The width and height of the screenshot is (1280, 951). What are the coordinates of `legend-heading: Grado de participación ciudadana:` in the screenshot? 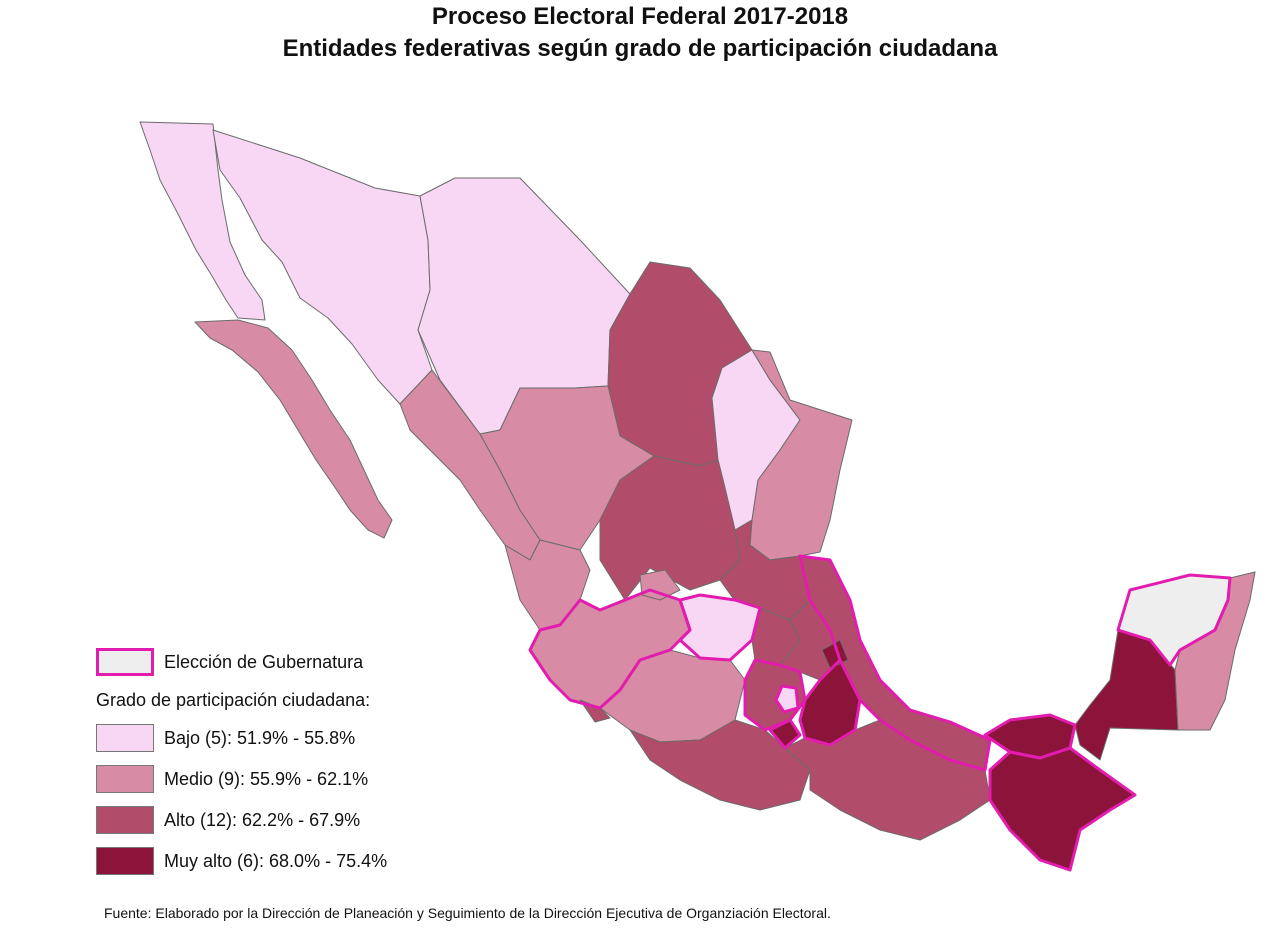 It's located at (233, 700).